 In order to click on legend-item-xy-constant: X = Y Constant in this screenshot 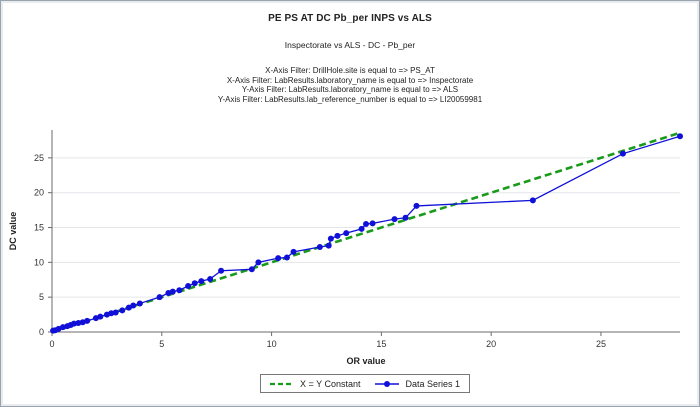, I will do `click(314, 384)`.